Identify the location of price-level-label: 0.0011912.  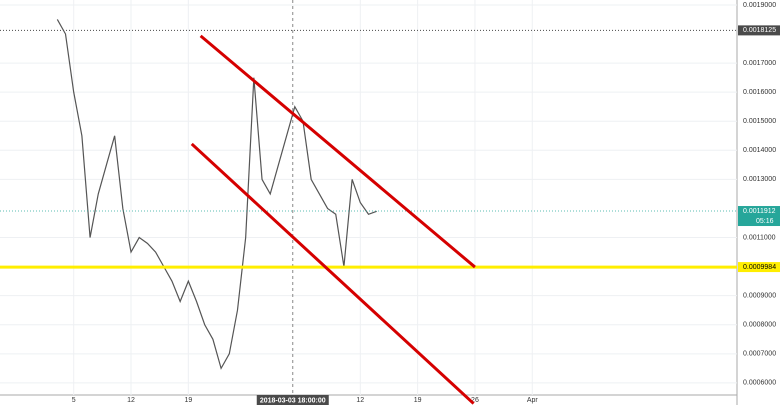
(759, 211).